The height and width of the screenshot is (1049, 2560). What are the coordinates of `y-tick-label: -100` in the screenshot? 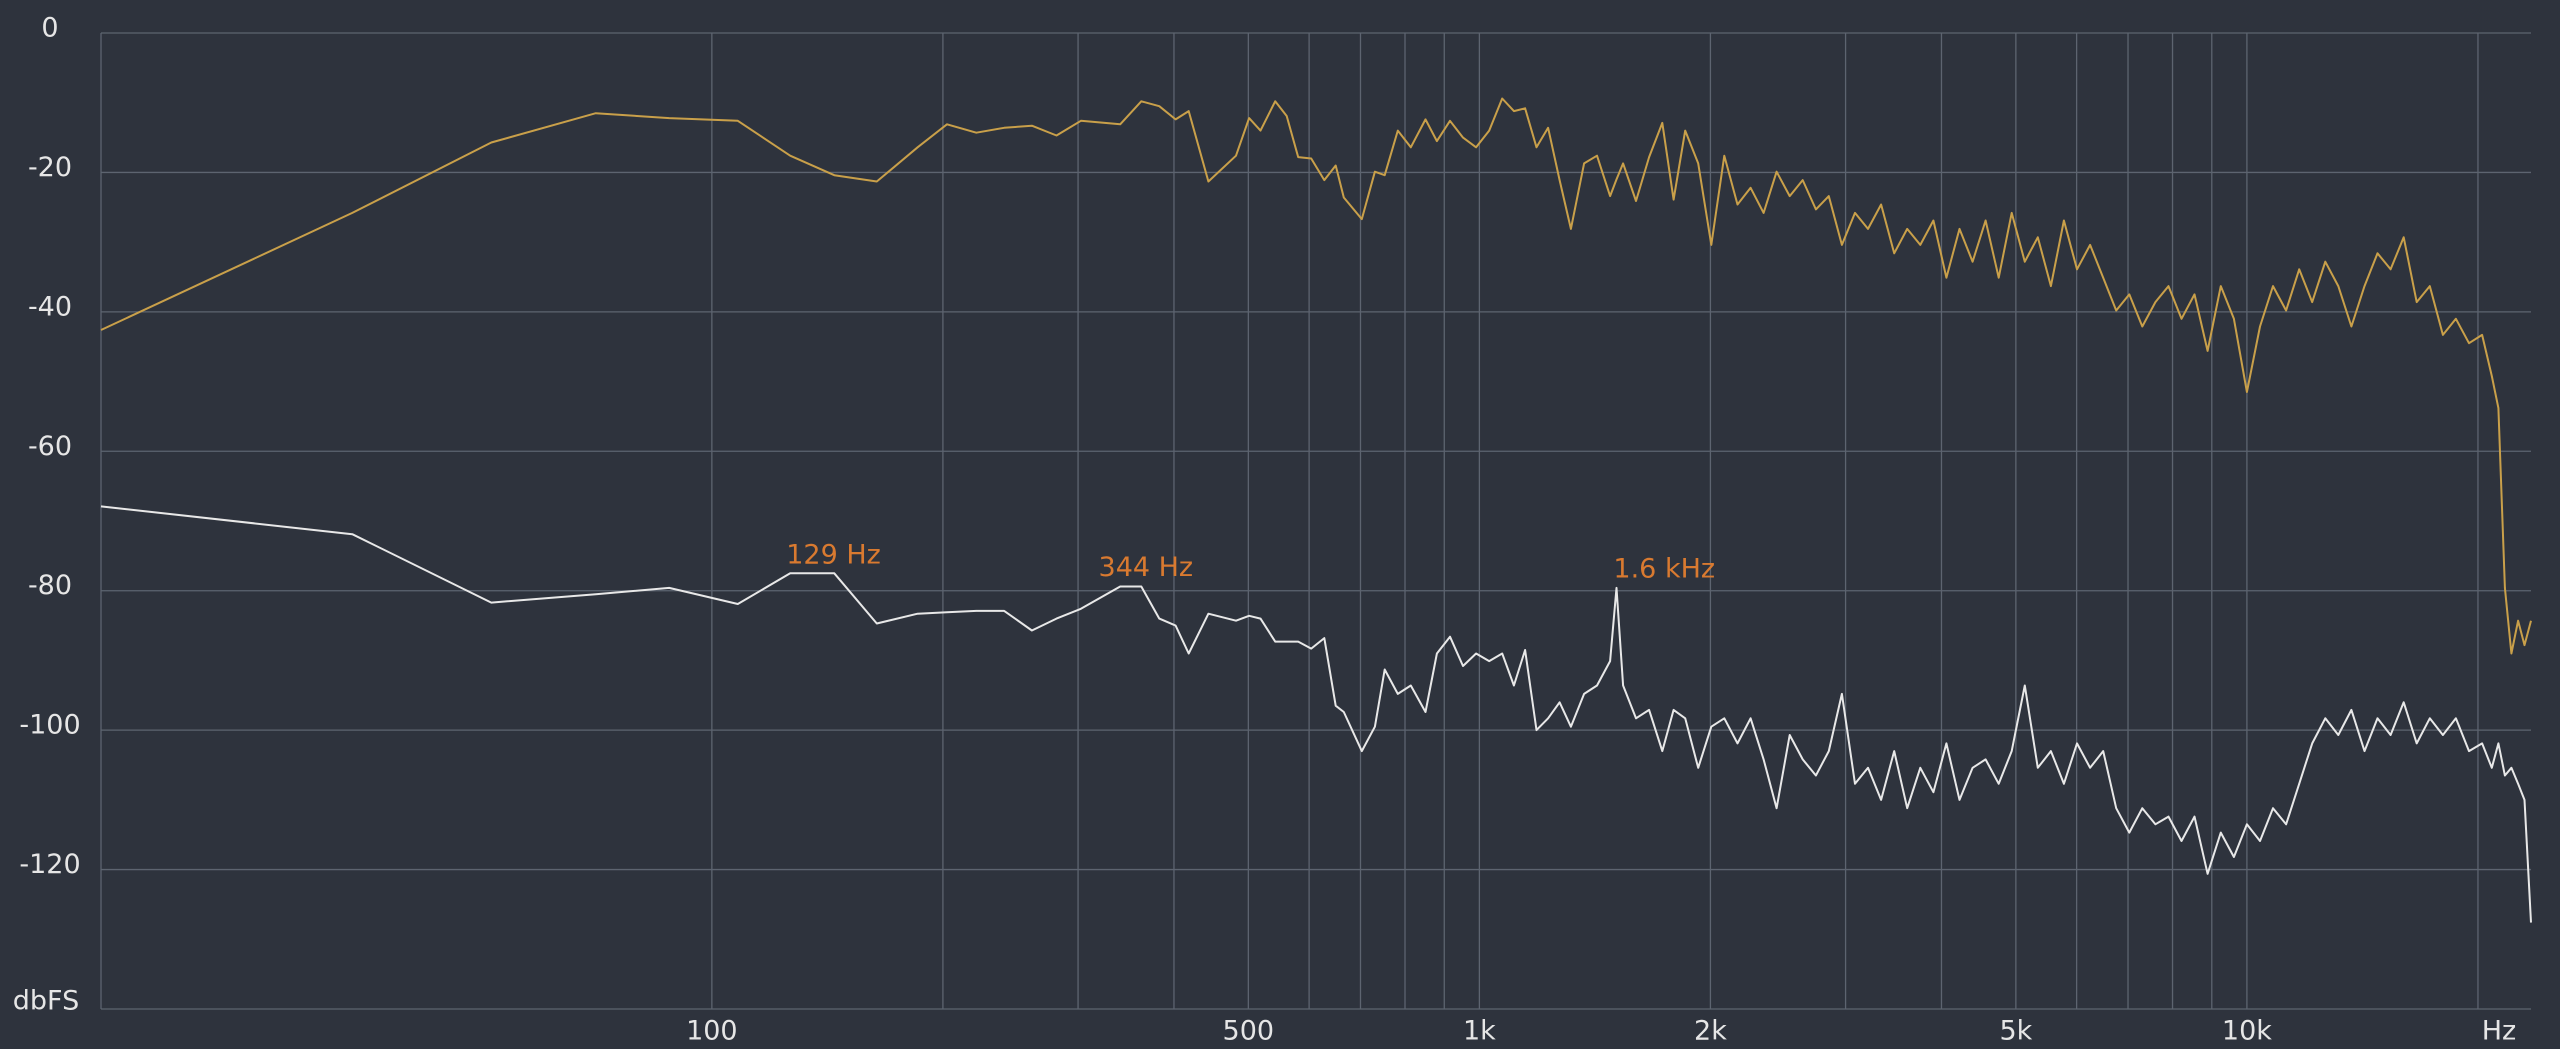 It's located at (49, 725).